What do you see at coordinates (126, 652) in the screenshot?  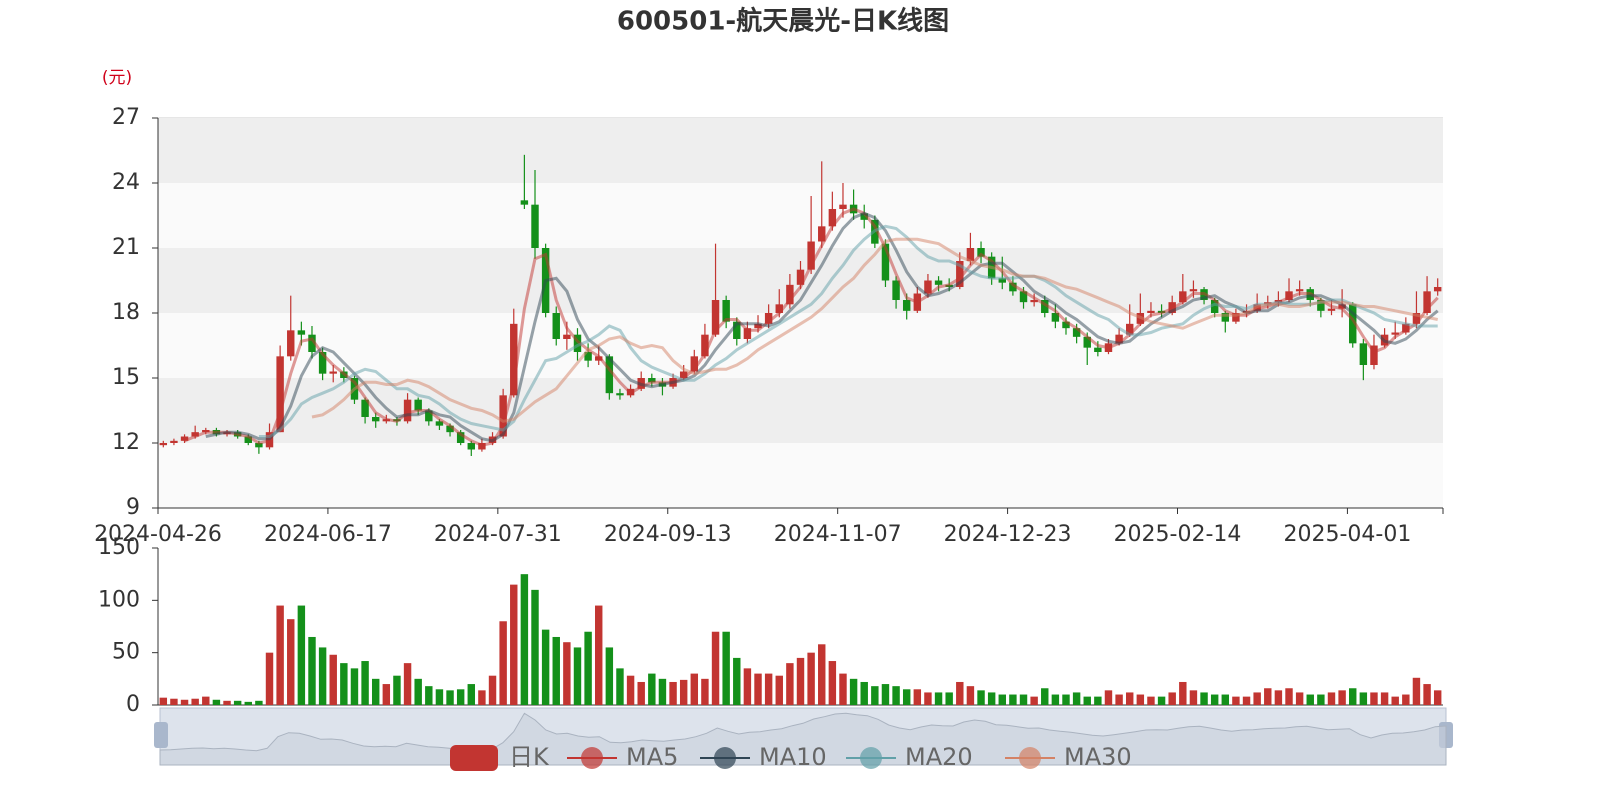 I see `y-tick-label: 50` at bounding box center [126, 652].